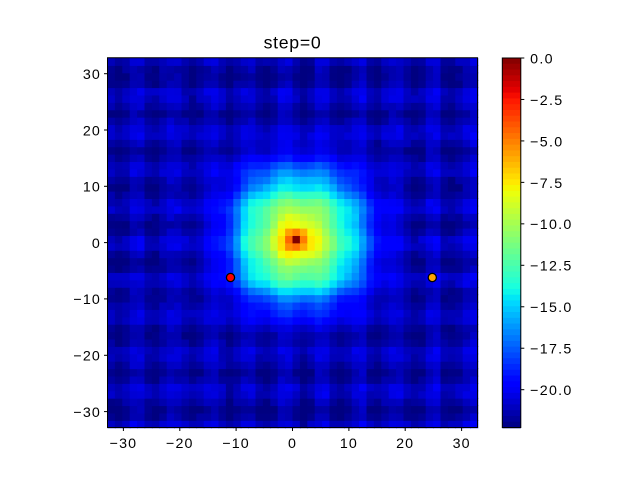 This screenshot has width=640, height=485. What do you see at coordinates (546, 142) in the screenshot?
I see `svg-text: −5.0` at bounding box center [546, 142].